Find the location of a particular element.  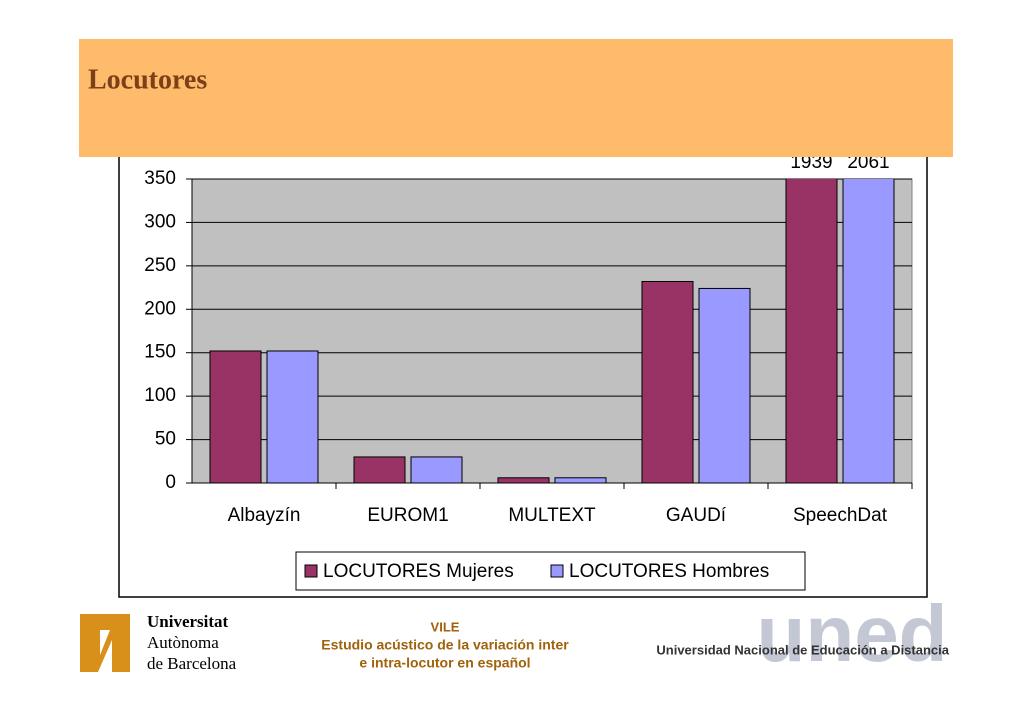

uned-logo: uned is located at coordinates (851, 633).